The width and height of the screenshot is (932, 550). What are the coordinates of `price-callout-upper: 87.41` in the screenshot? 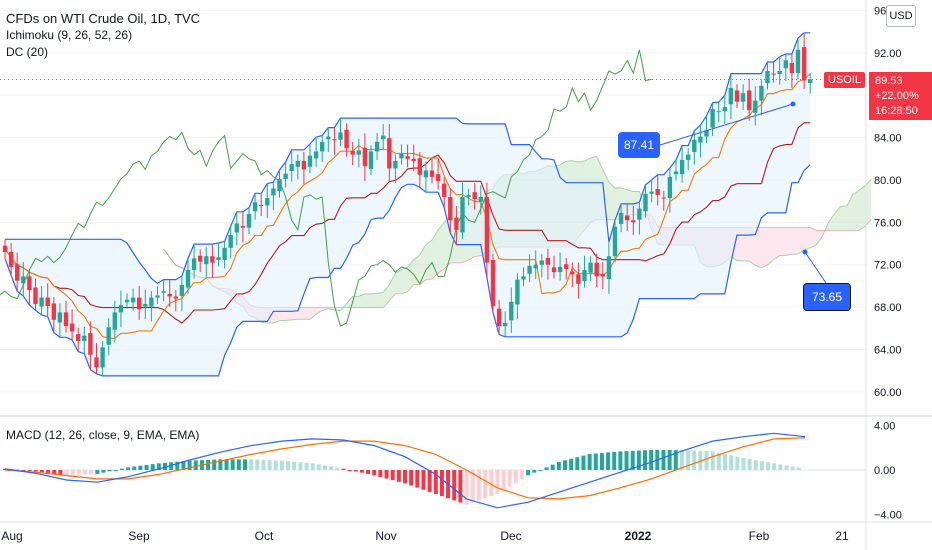 It's located at (639, 145).